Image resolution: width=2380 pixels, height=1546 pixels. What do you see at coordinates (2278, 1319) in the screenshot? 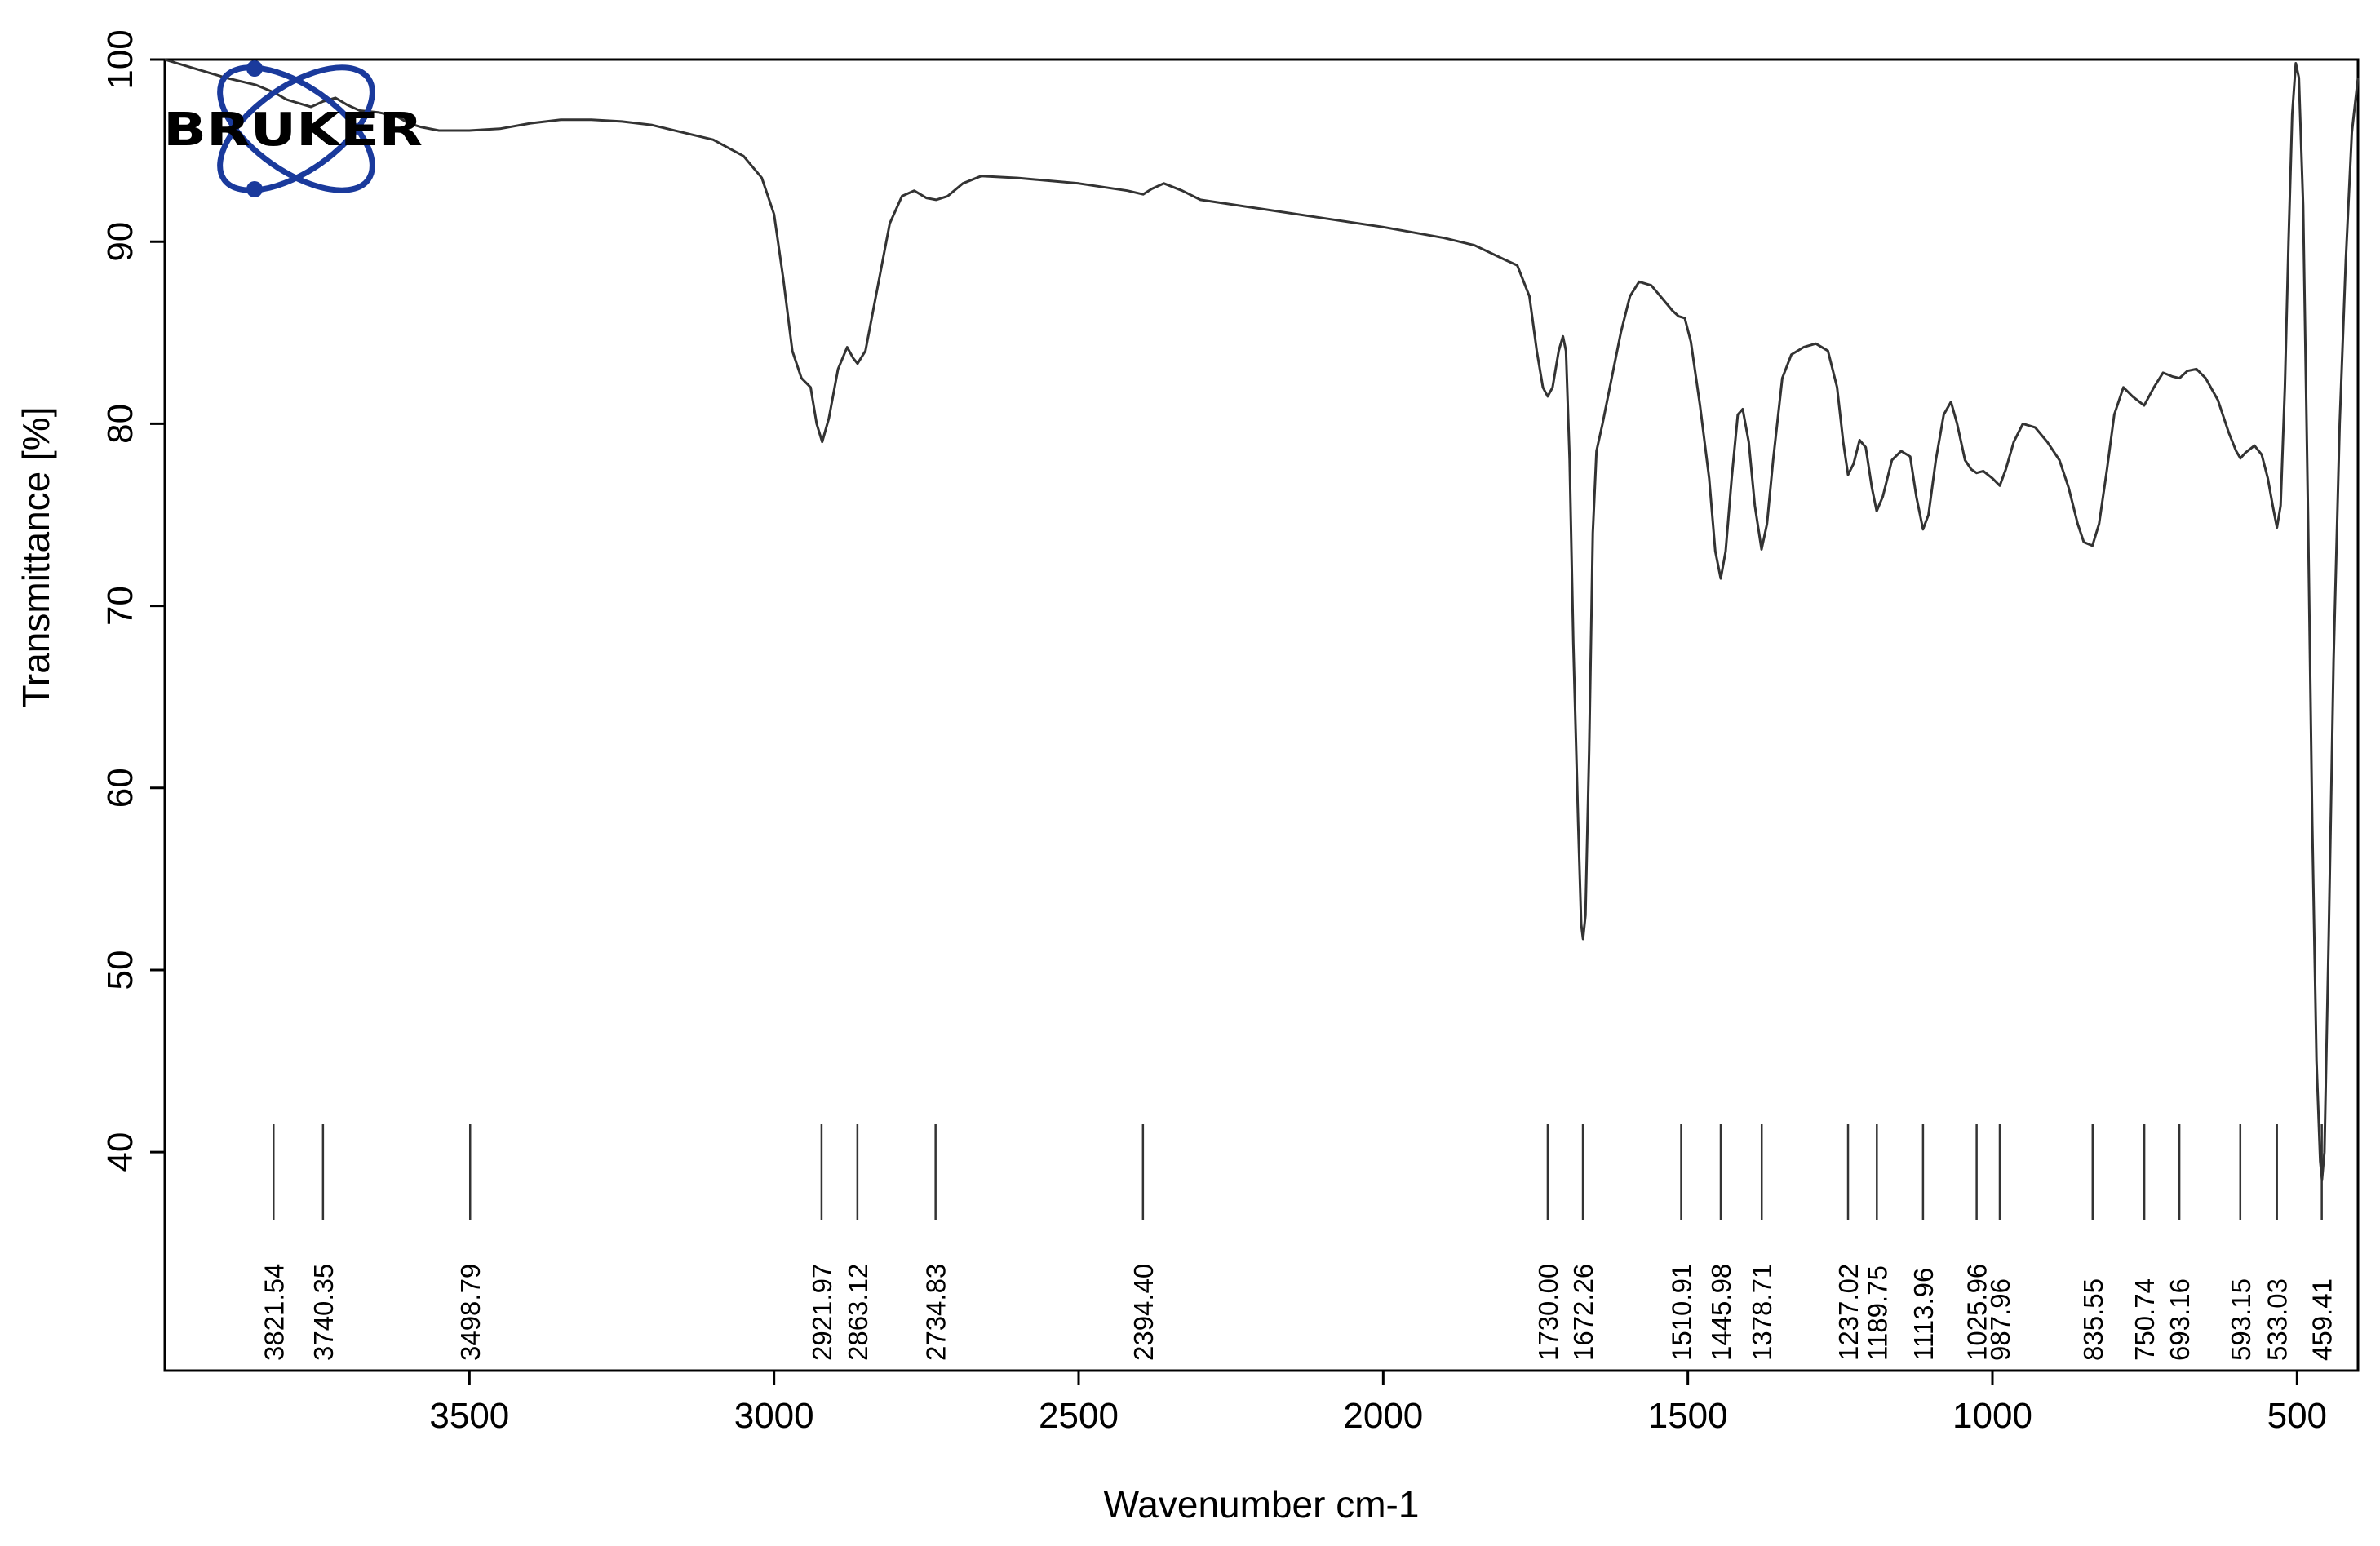
I see `peak-label: 533.03` at bounding box center [2278, 1319].